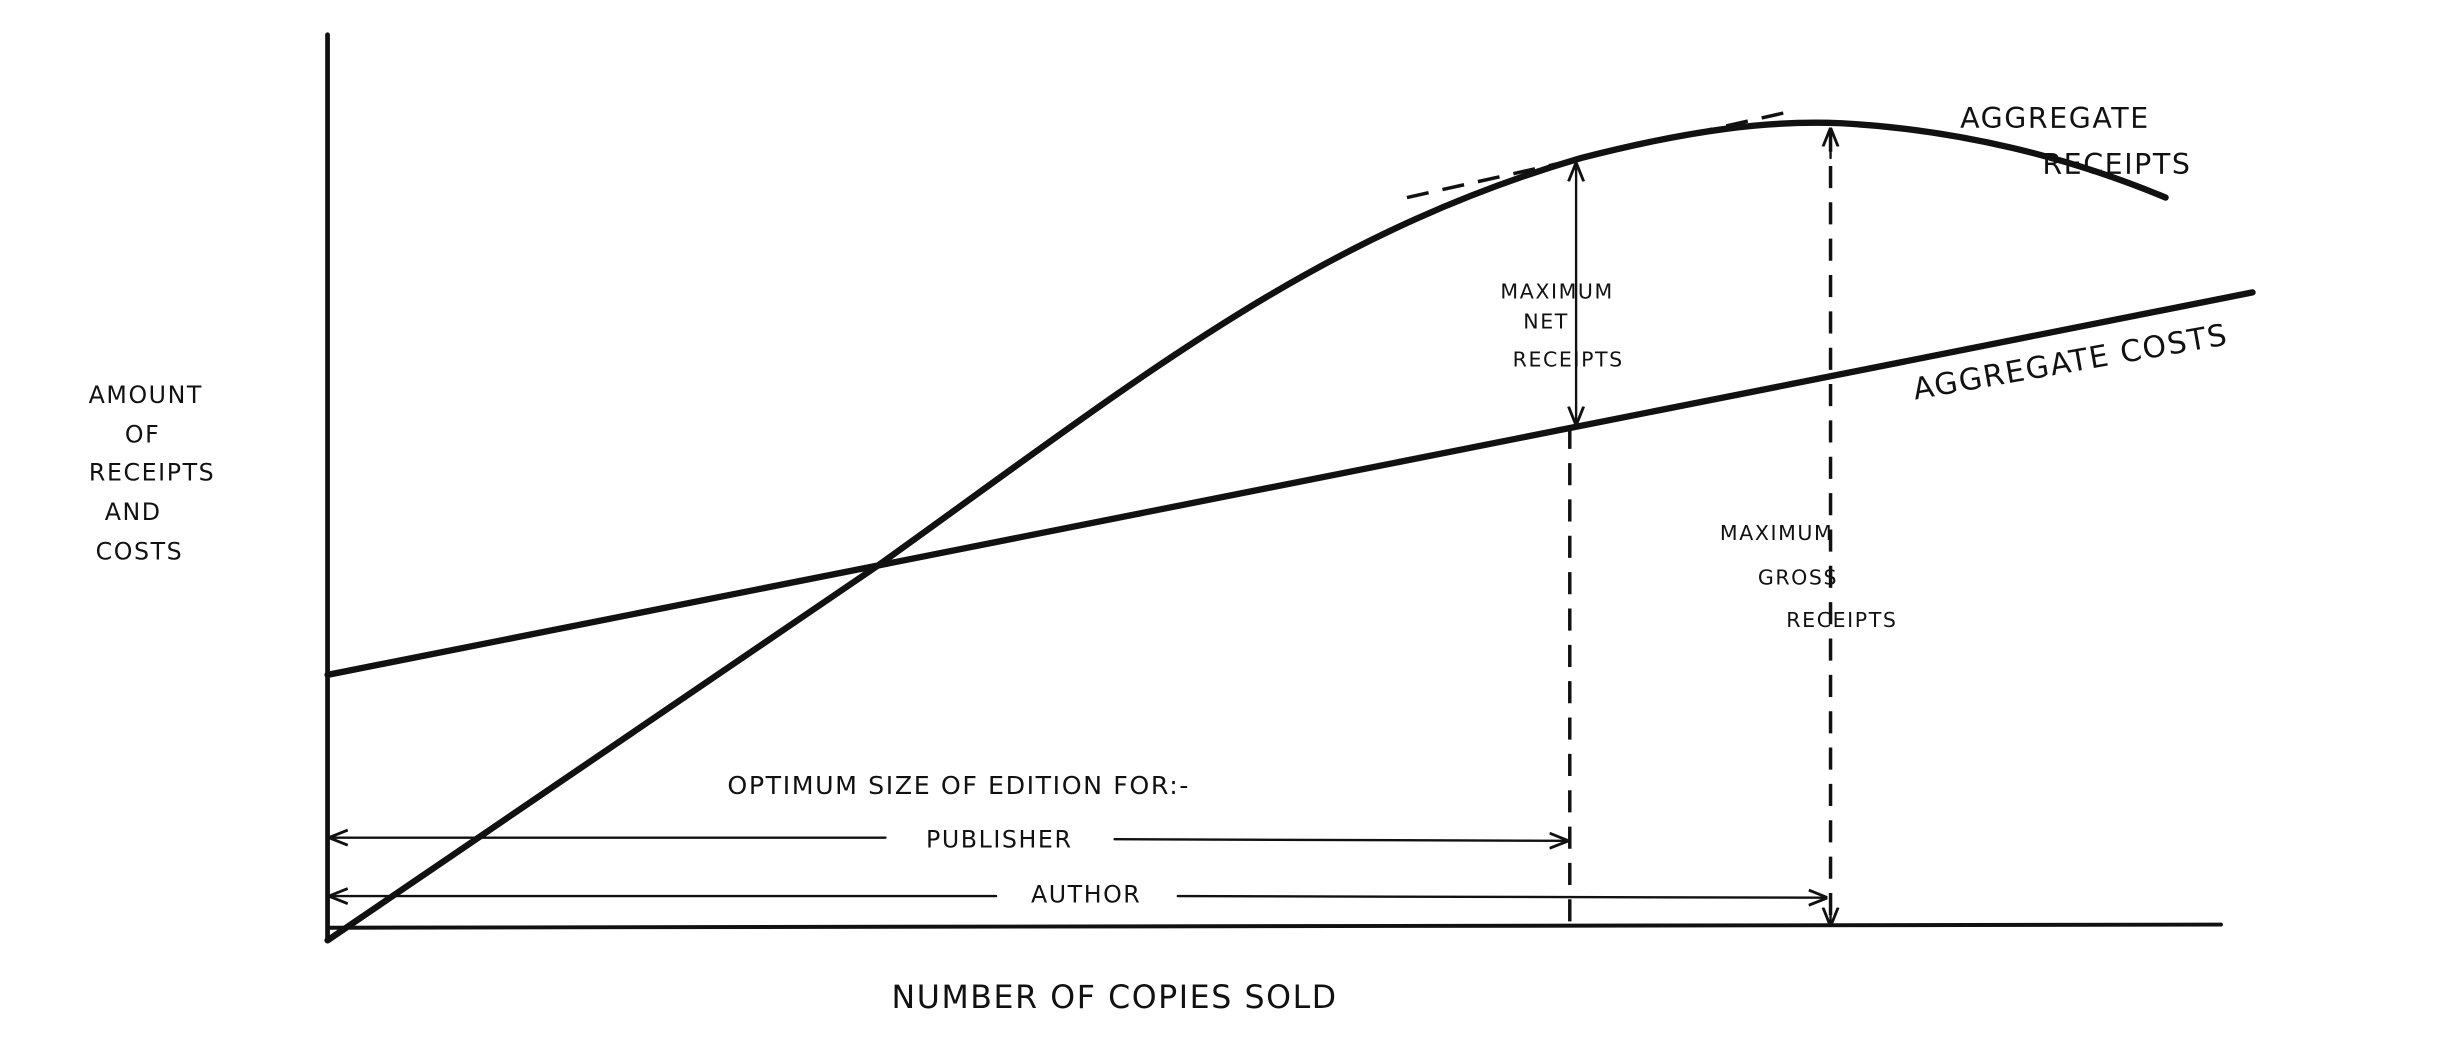 The image size is (2441, 1051). What do you see at coordinates (140, 552) in the screenshot?
I see `y-axis-label-line: COSTS` at bounding box center [140, 552].